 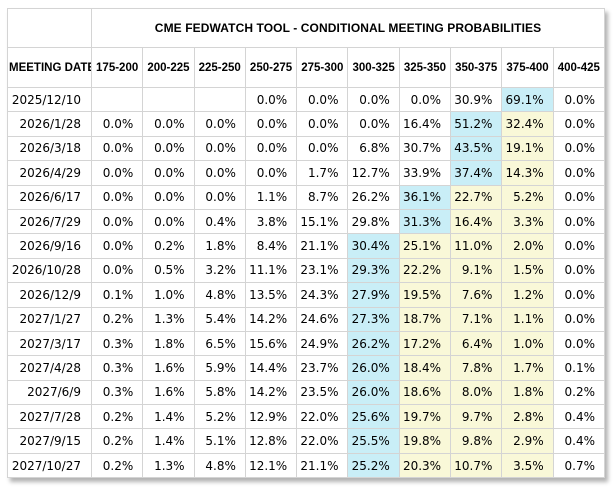 What do you see at coordinates (527, 67) in the screenshot?
I see `rate-bin-column-header: 375-400` at bounding box center [527, 67].